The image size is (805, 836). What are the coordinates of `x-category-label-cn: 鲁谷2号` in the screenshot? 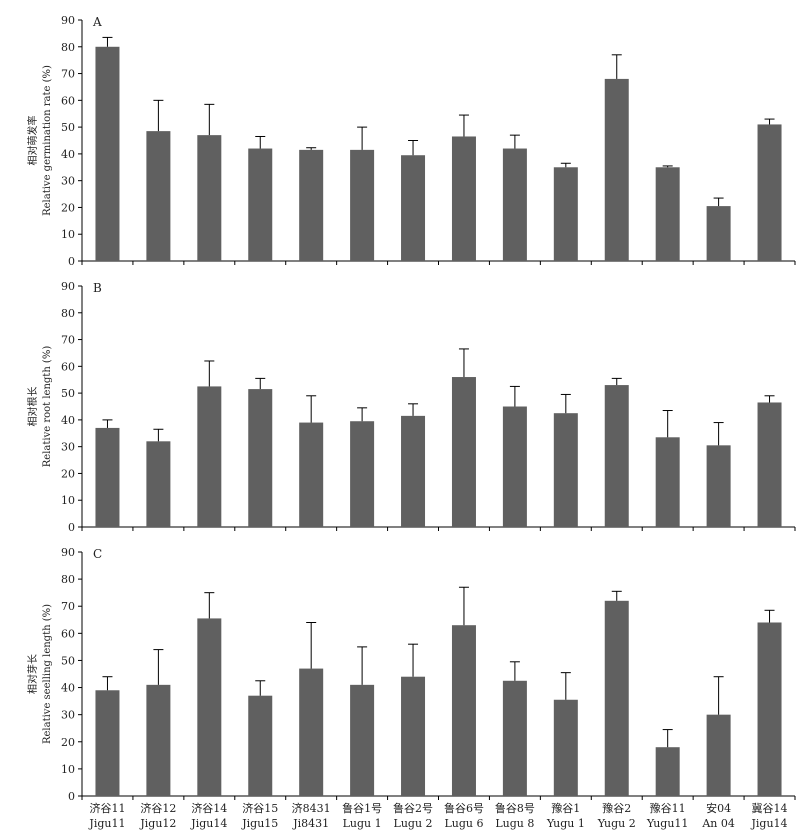 It's located at (413, 808).